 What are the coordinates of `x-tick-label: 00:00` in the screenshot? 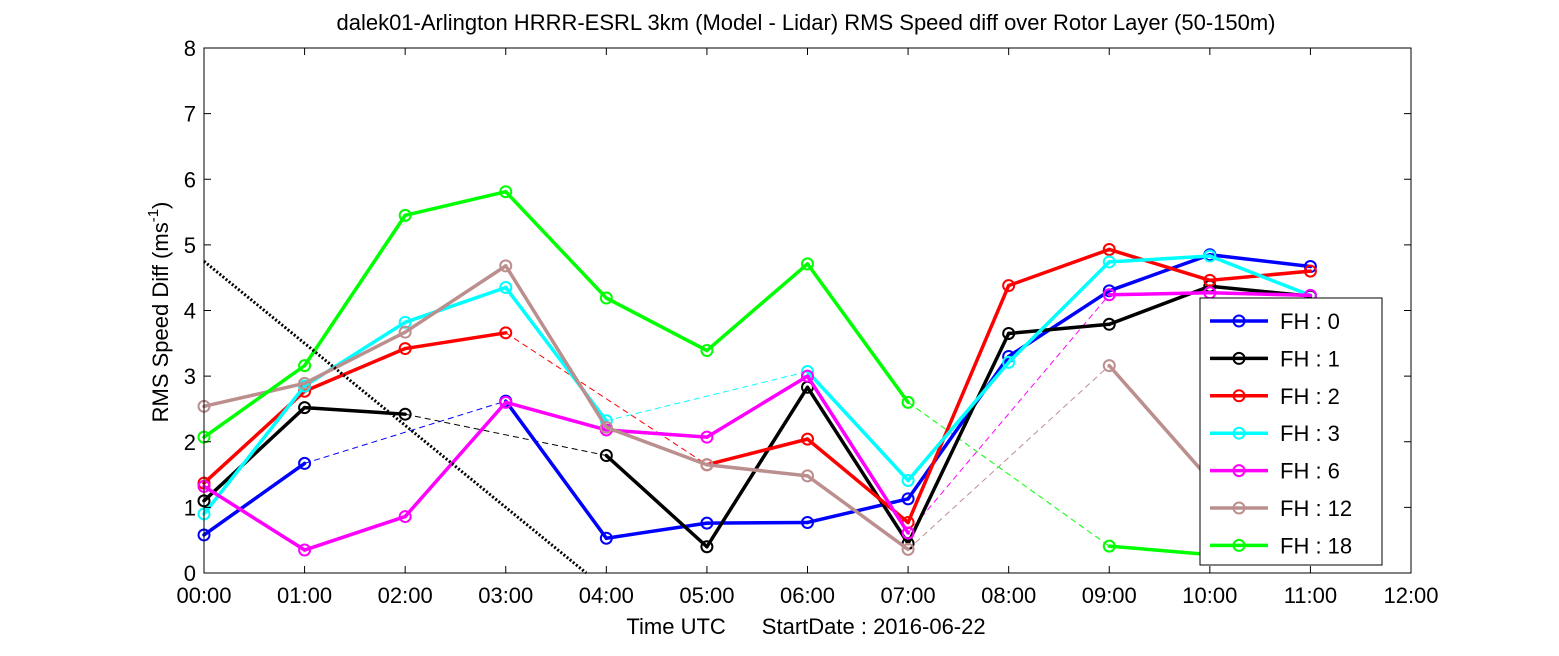 It's located at (203, 595).